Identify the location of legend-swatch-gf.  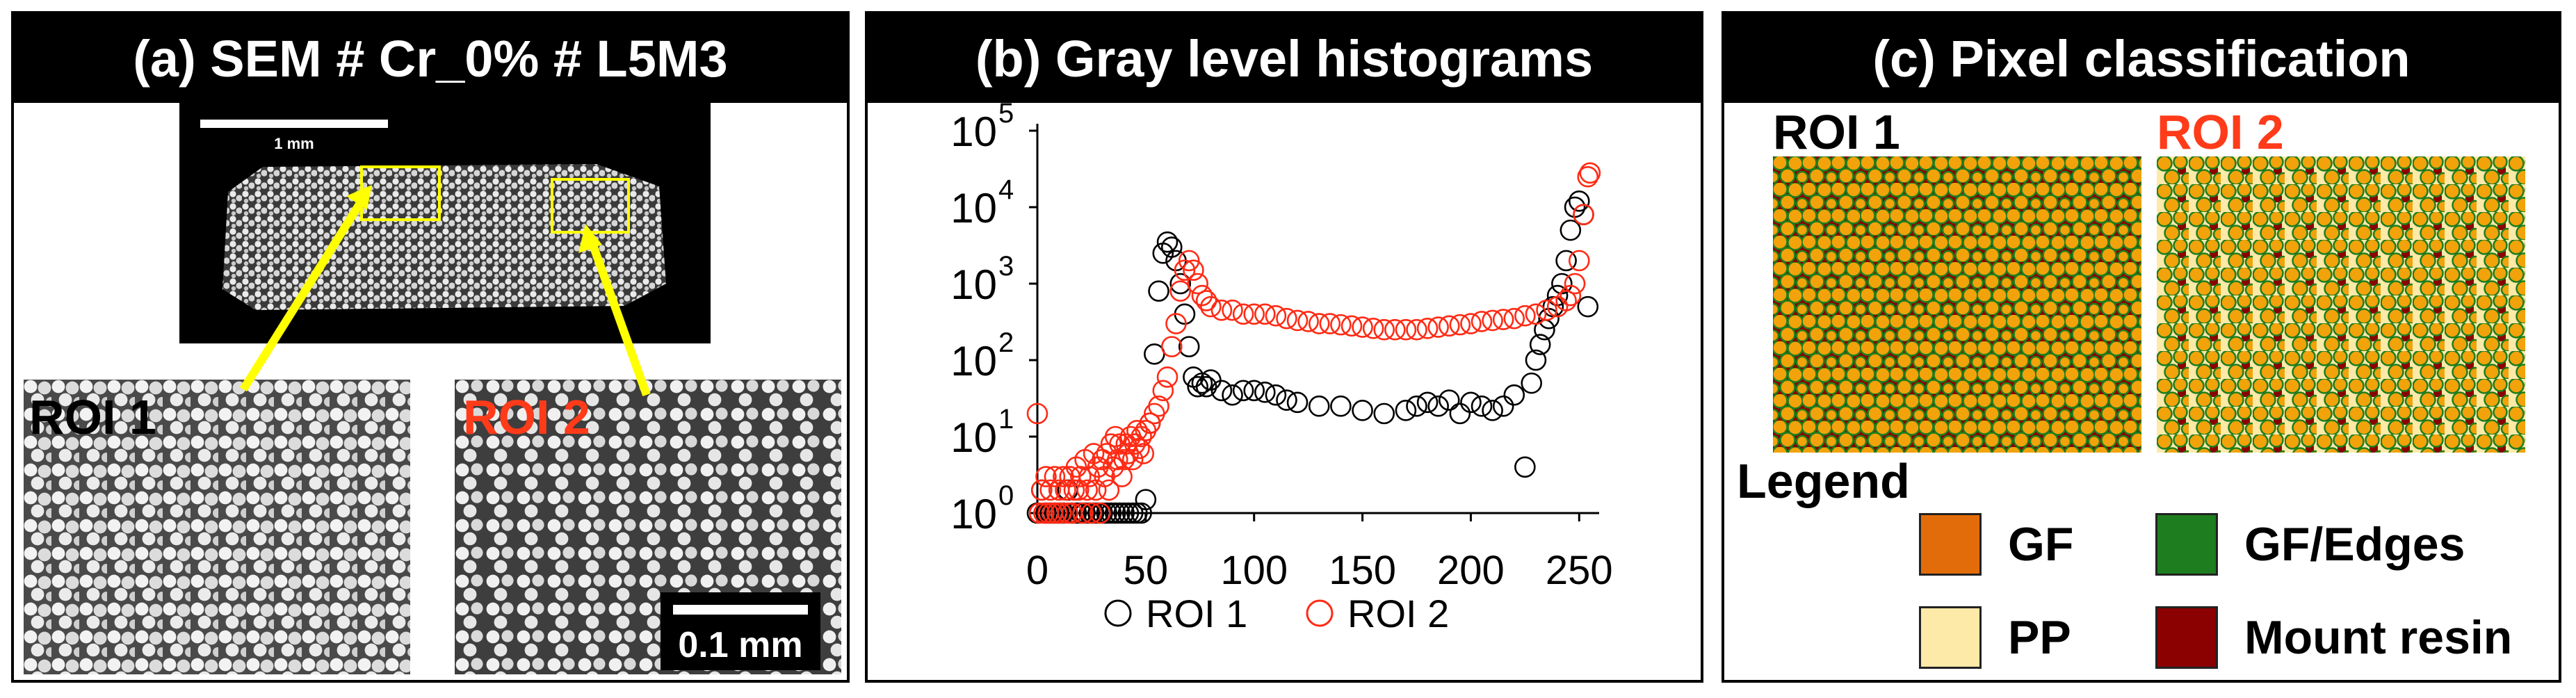
(1950, 544).